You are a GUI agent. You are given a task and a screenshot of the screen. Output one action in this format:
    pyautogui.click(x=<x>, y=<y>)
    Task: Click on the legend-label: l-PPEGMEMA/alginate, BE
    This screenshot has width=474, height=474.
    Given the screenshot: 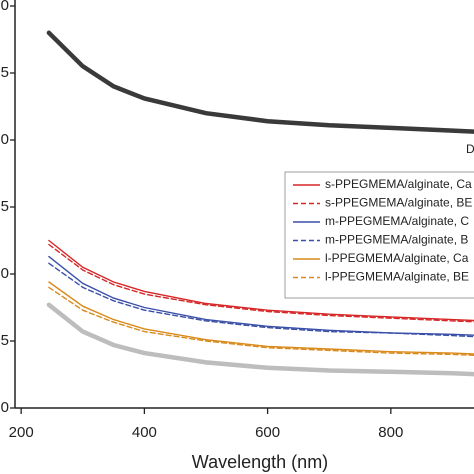 What is the action you would take?
    pyautogui.click(x=397, y=277)
    